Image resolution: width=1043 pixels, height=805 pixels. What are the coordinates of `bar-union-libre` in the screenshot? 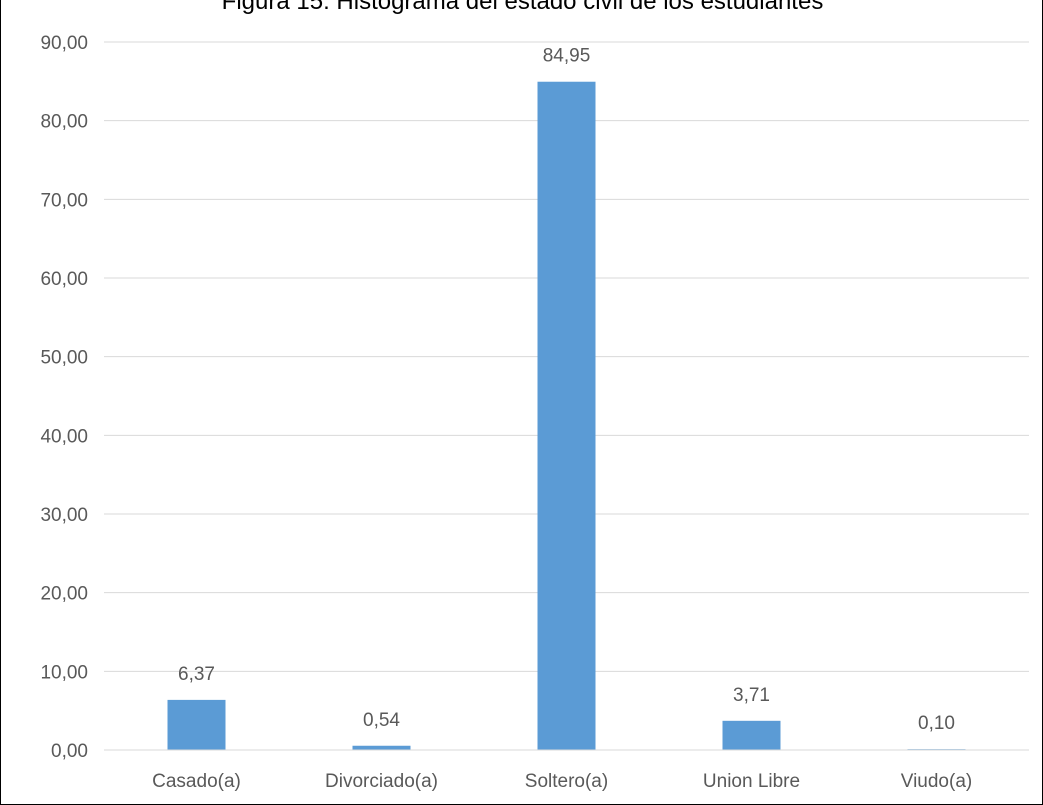 It's located at (751, 735).